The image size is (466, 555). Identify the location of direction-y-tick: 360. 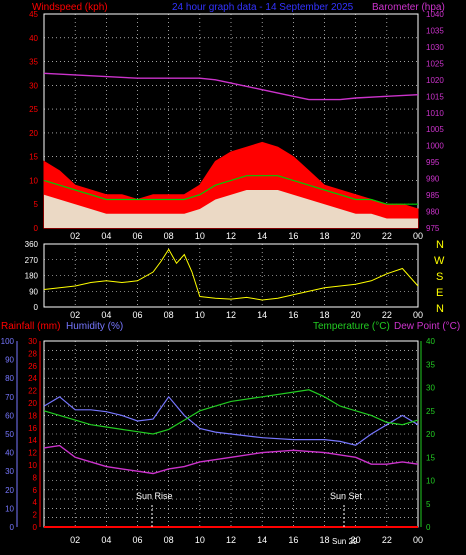
(32, 244).